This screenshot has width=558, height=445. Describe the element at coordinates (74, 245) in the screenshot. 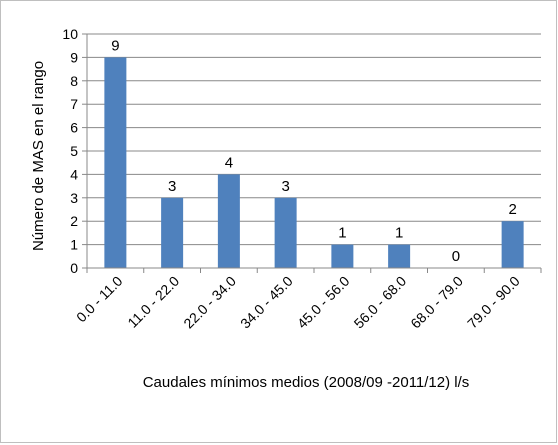

I see `y-tick-label: 1` at that location.